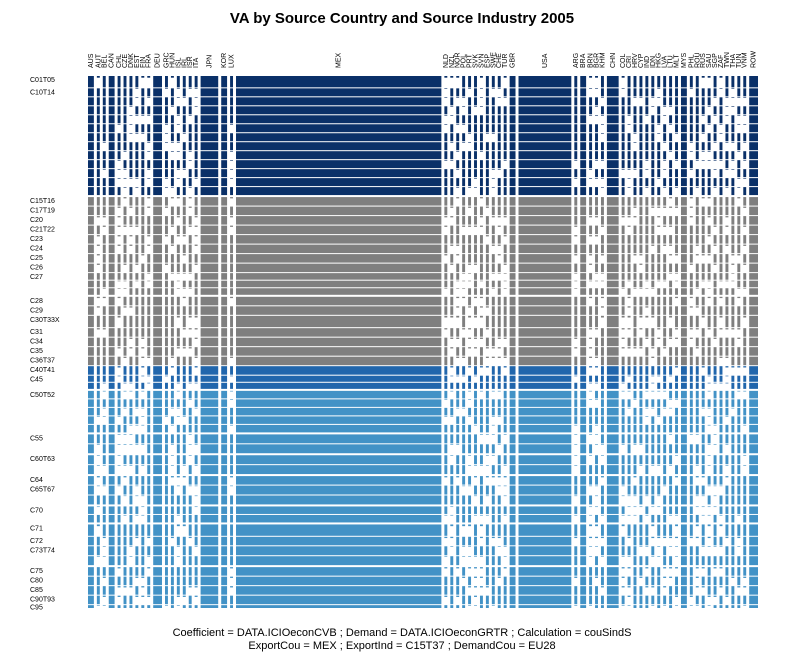  I want to click on mosaic-cell-irl-c10t14, so click(184, 119).